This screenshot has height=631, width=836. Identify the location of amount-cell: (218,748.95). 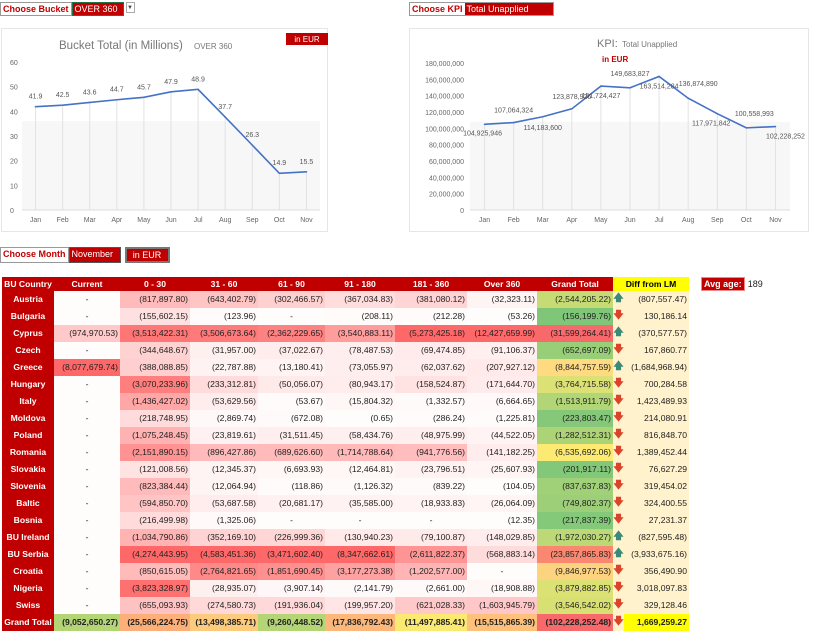
(155, 418).